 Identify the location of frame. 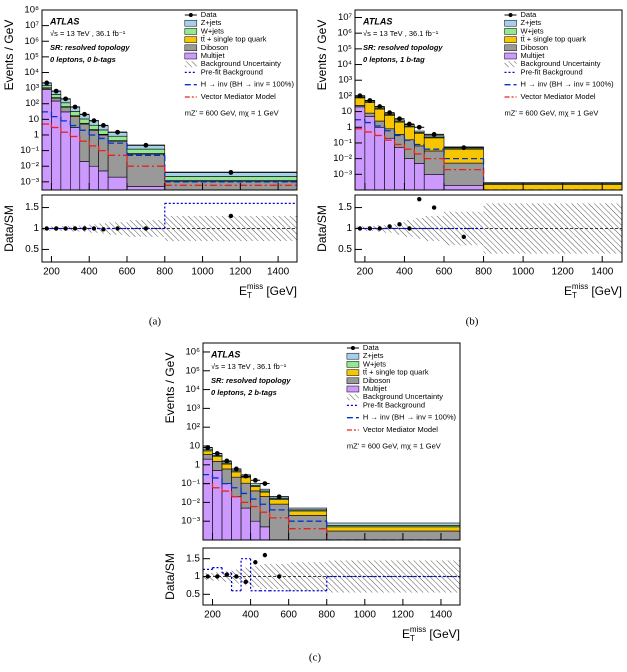
(331, 441).